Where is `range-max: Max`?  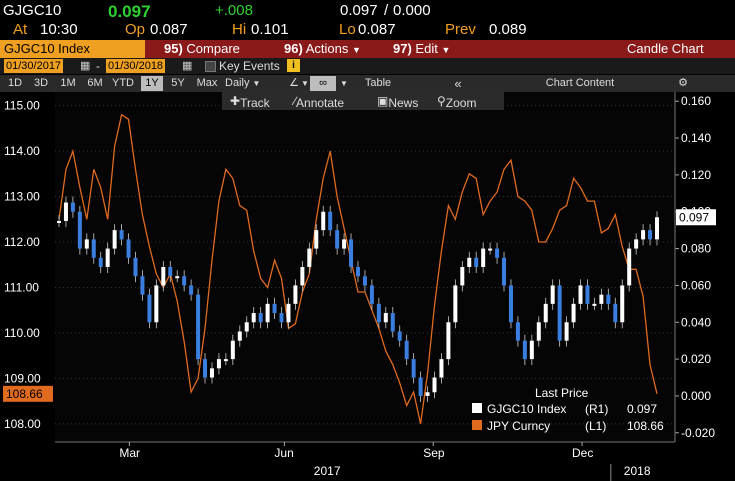
range-max: Max is located at coordinates (207, 83).